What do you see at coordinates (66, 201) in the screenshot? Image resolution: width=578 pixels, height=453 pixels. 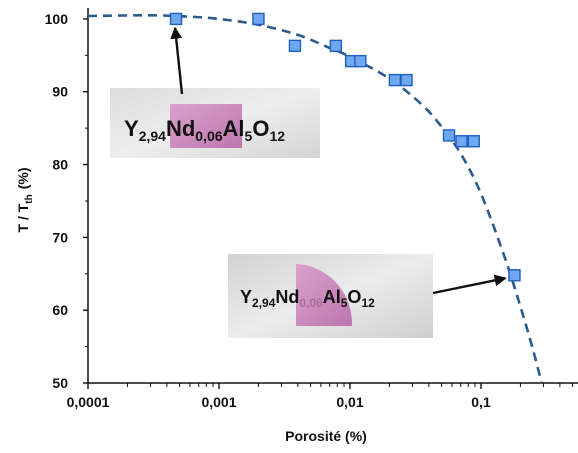 I see `y-ticks: 50 60 70 80 90 100` at bounding box center [66, 201].